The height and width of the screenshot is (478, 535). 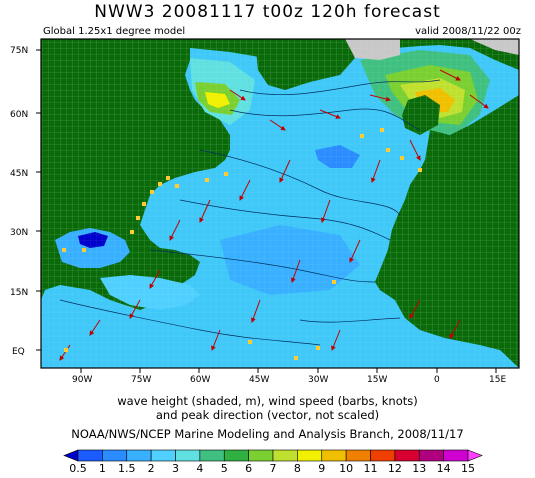 I want to click on colorbar-tick-label: 4, so click(x=199, y=468).